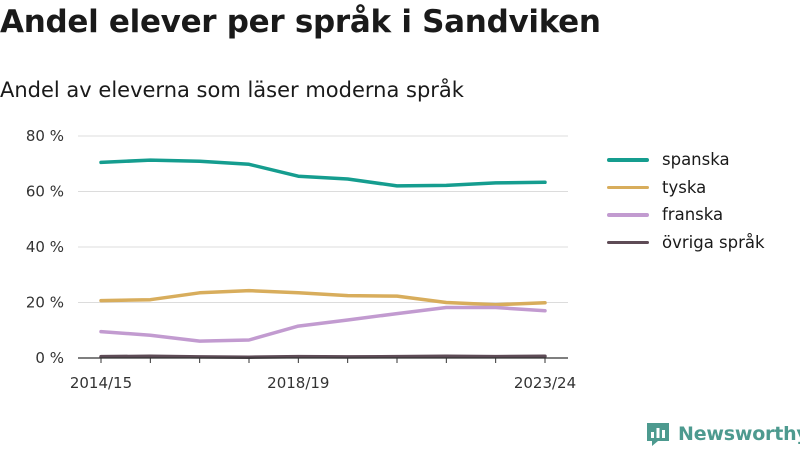 The height and width of the screenshot is (450, 800). What do you see at coordinates (323, 173) in the screenshot?
I see `series-line-spanska` at bounding box center [323, 173].